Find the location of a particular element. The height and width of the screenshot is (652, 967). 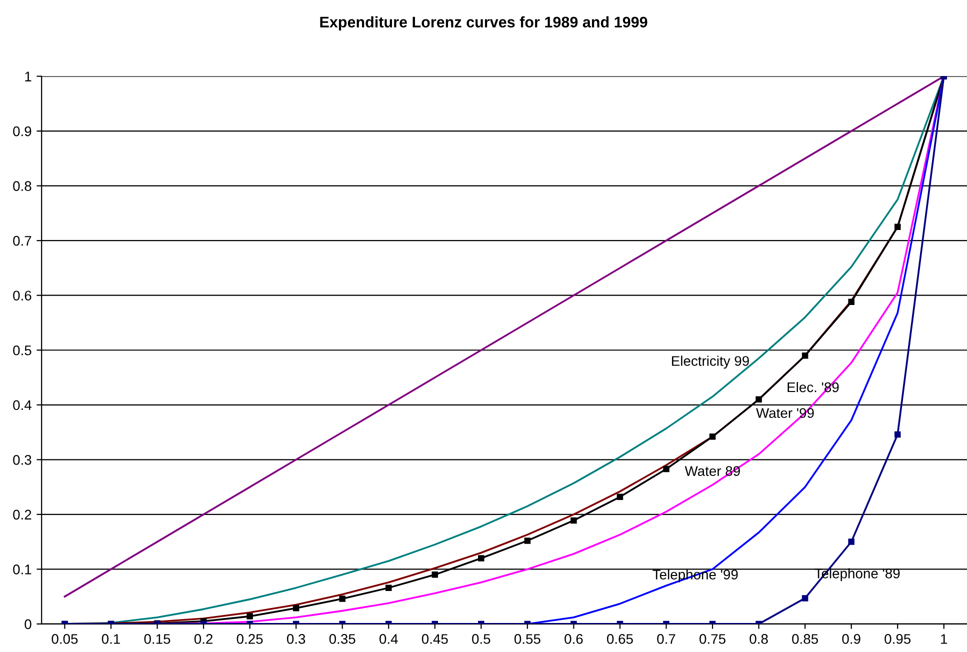

y-tick-label: 0 is located at coordinates (28, 624).